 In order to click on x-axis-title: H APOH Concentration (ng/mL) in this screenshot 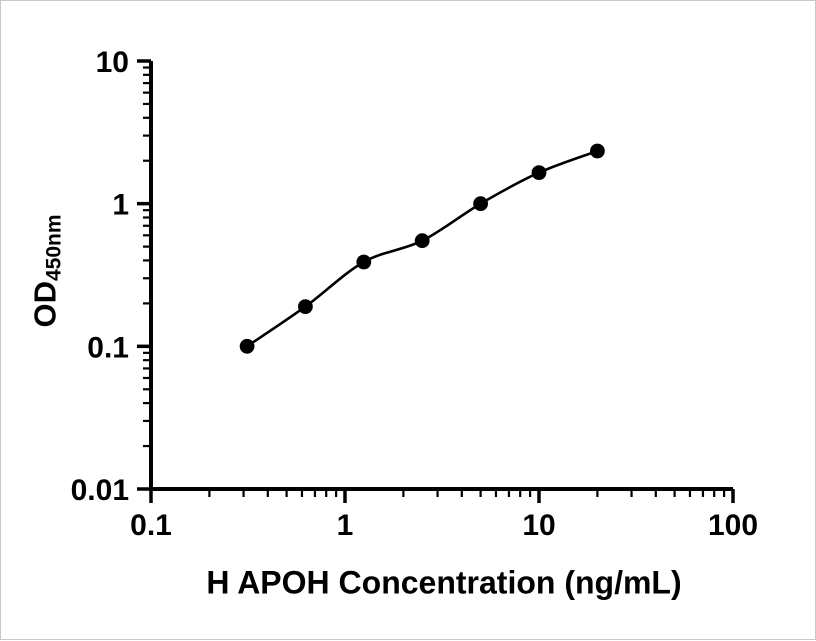, I will do `click(444, 582)`.